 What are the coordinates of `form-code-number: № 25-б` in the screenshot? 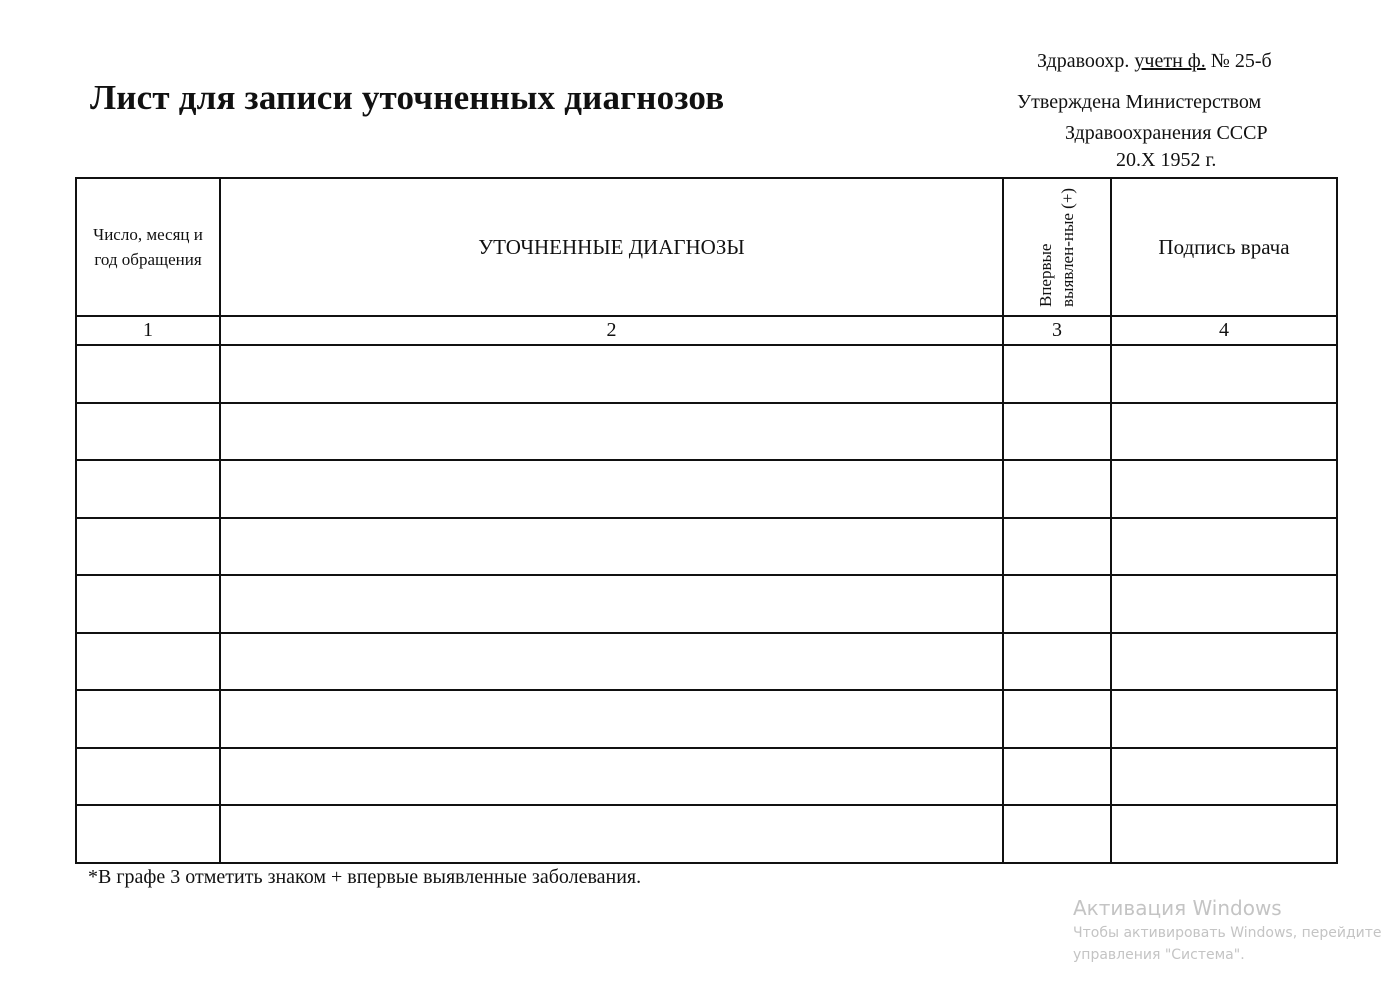 It's located at (1241, 61).